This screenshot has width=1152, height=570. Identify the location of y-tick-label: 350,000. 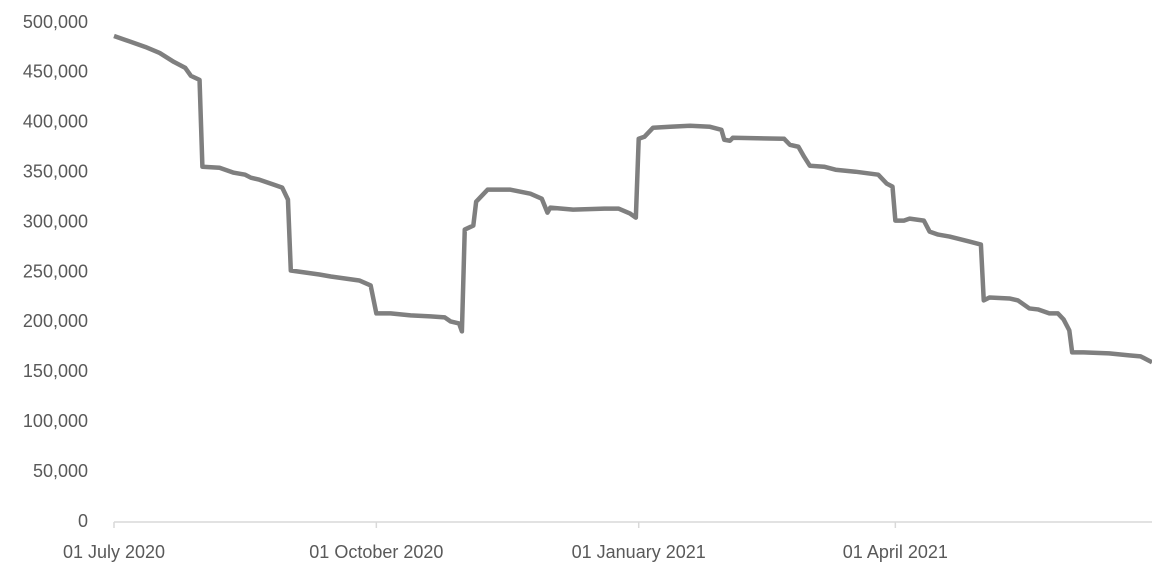
(55, 171).